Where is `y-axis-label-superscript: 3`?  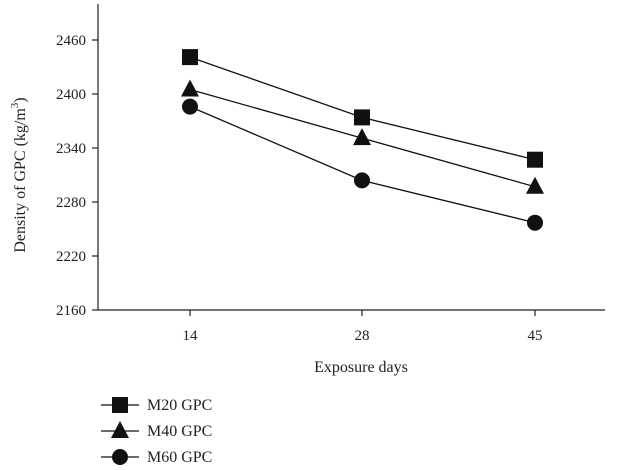 y-axis-label-superscript: 3 is located at coordinates (15, 105).